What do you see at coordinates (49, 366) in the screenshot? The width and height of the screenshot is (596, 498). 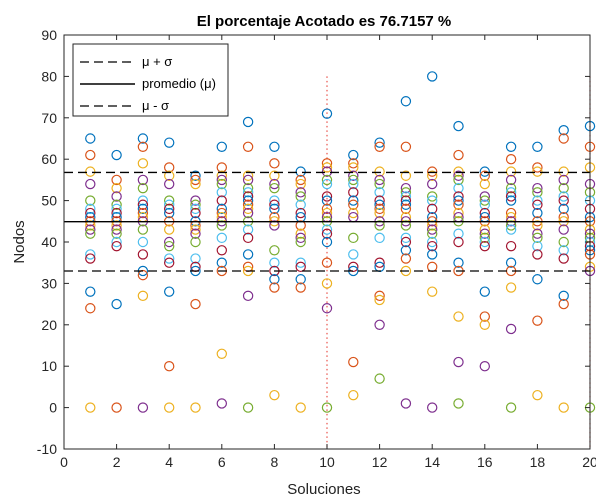 I see `y-tick-label: 10` at bounding box center [49, 366].